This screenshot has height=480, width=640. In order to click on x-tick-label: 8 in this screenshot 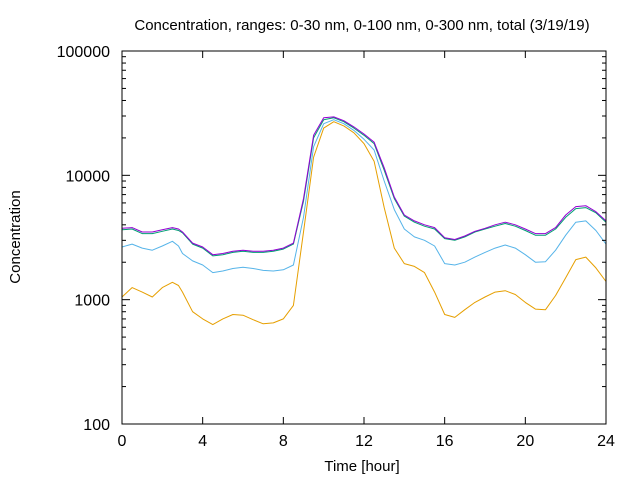, I will do `click(283, 441)`.